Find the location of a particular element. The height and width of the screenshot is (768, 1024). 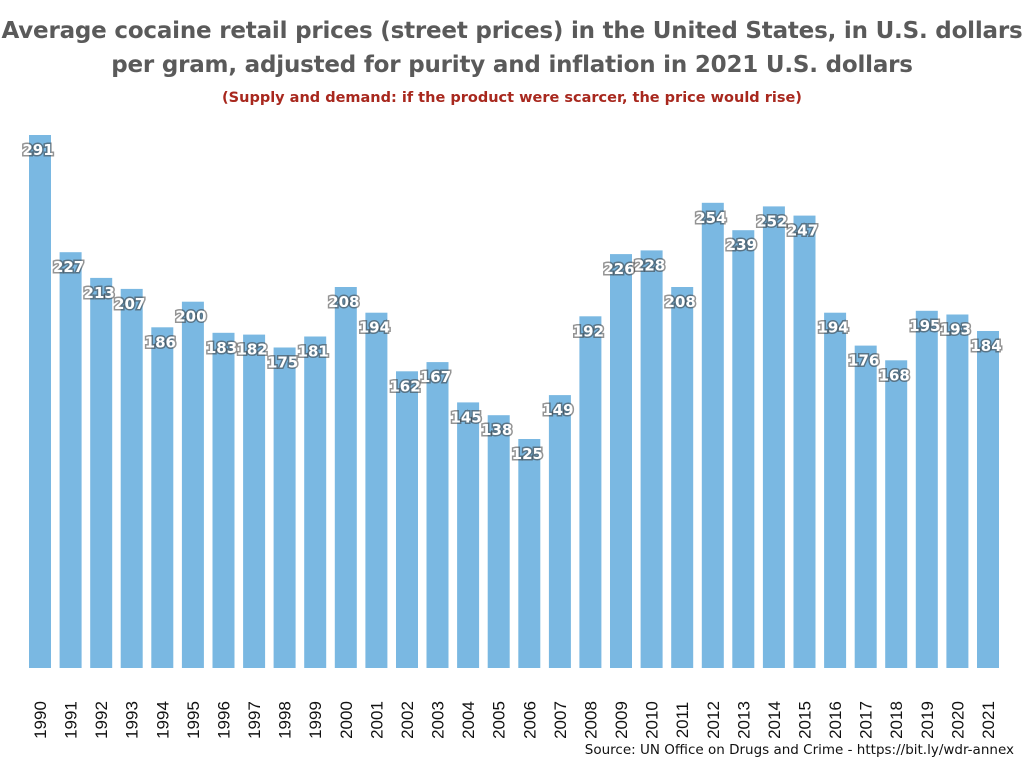

data-label-2021: 184 is located at coordinates (985, 346).